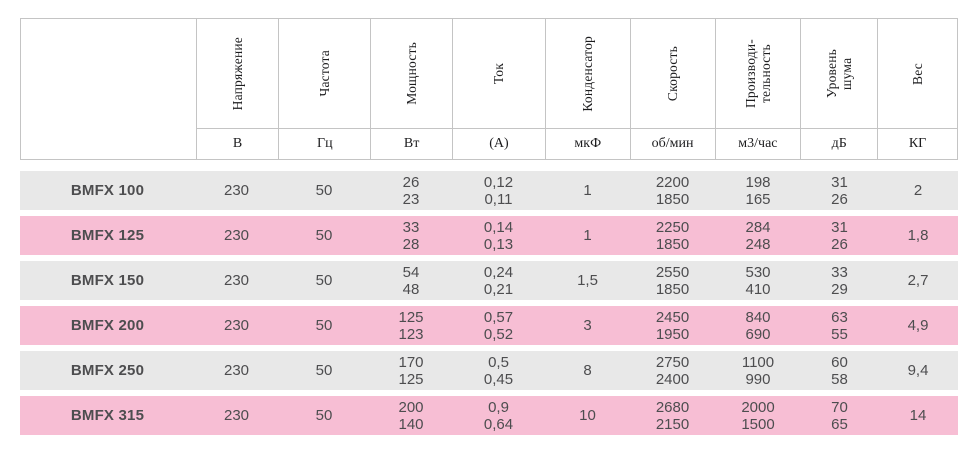  What do you see at coordinates (918, 370) in the screenshot?
I see `value-cell: 9,4` at bounding box center [918, 370].